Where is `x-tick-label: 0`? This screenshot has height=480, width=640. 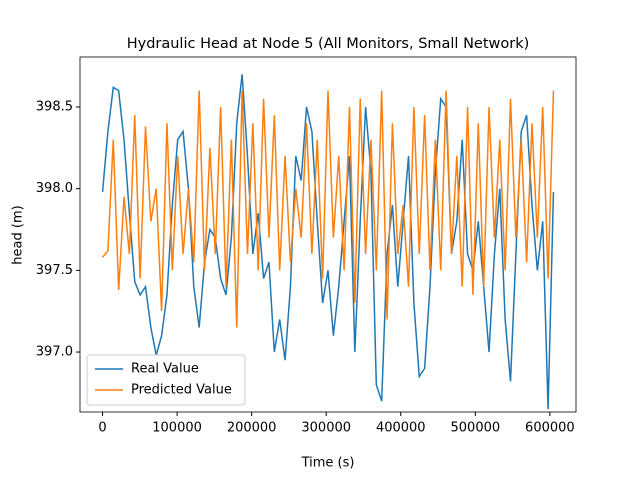
x-tick-label: 0 is located at coordinates (102, 428).